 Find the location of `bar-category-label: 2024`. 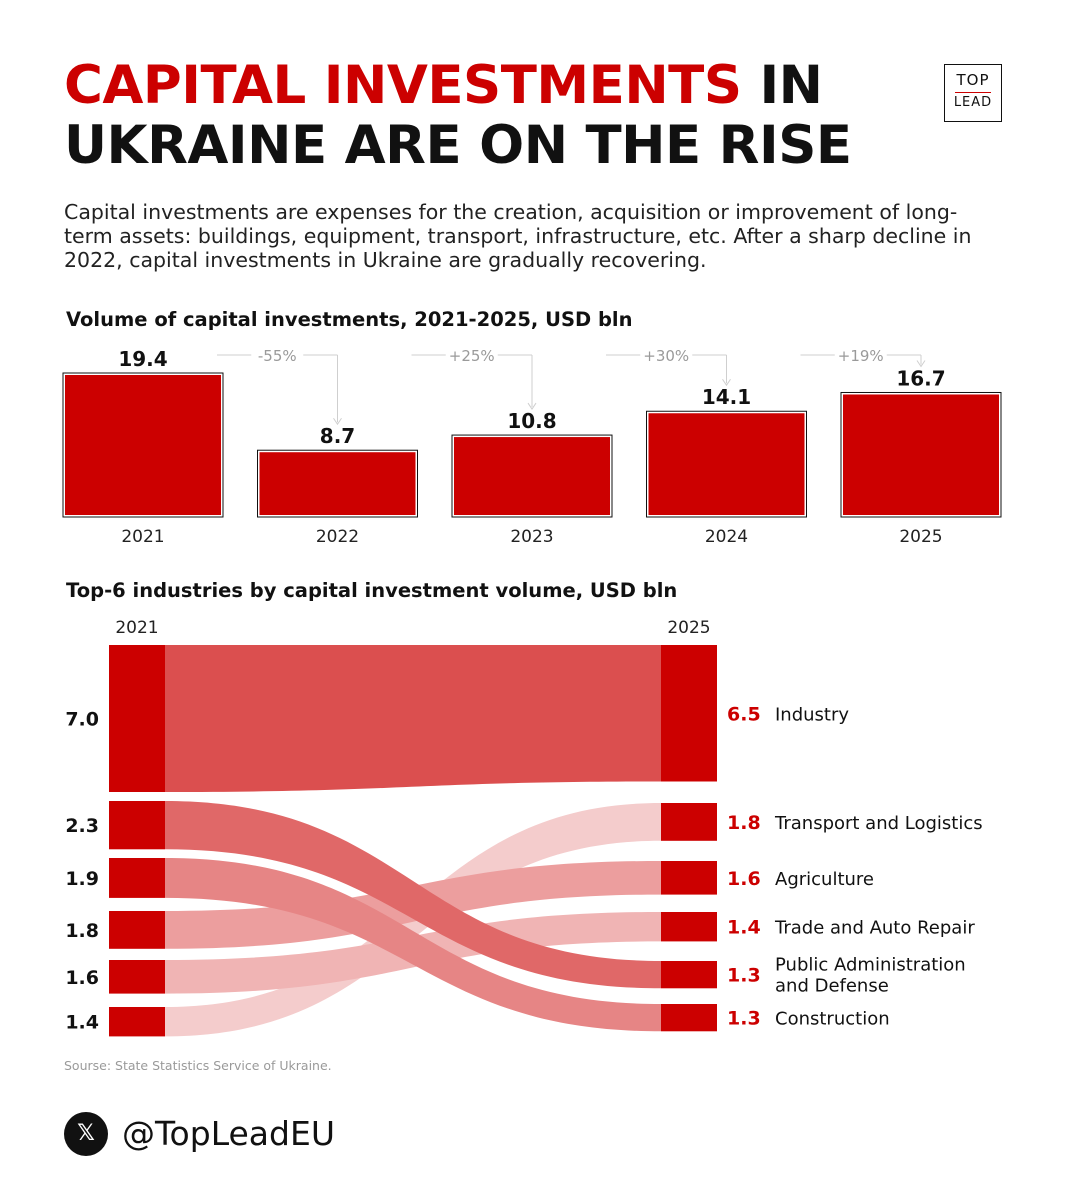

bar-category-label: 2024 is located at coordinates (726, 537).